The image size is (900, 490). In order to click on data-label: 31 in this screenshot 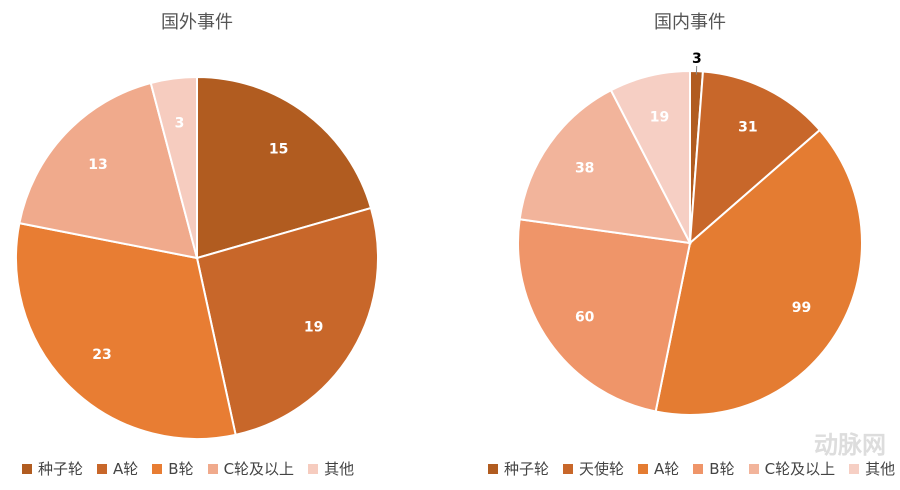, I will do `click(747, 128)`.